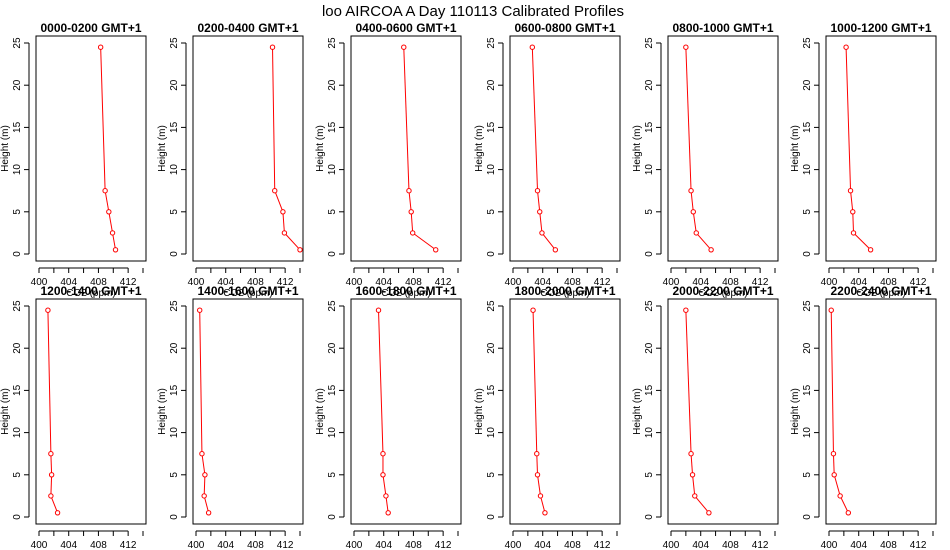 Image resolution: width=950 pixels, height=550 pixels. Describe the element at coordinates (880, 28) in the screenshot. I see `panel-title: 1000-1200 GMT+1` at that location.